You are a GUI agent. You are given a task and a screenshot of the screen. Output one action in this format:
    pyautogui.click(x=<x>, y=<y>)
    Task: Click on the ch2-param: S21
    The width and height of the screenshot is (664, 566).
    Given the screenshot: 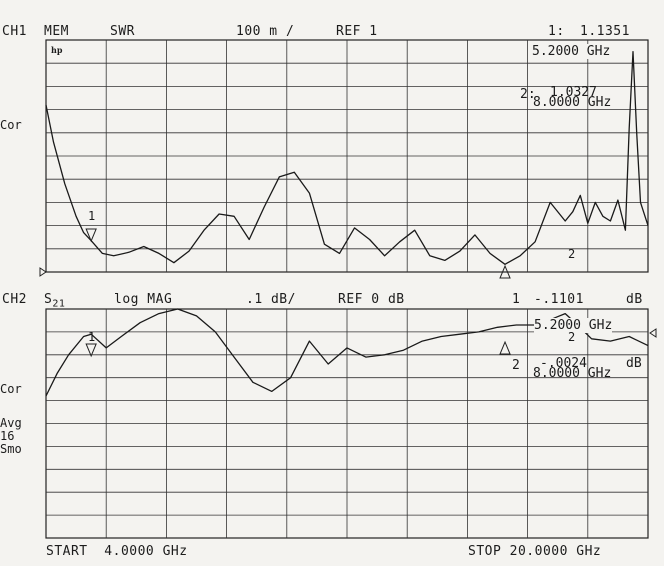 What is the action you would take?
    pyautogui.click(x=54, y=302)
    